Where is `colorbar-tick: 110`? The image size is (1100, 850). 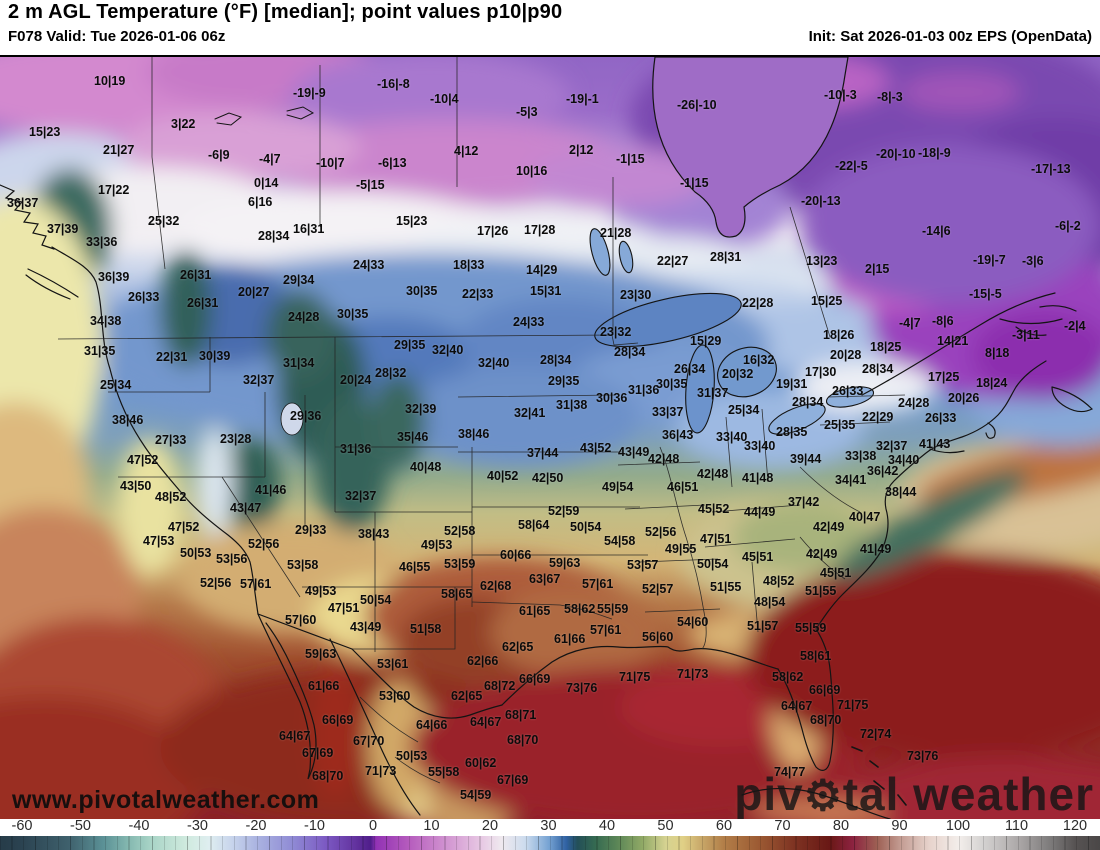
colorbar-tick: 110 is located at coordinates (1016, 826).